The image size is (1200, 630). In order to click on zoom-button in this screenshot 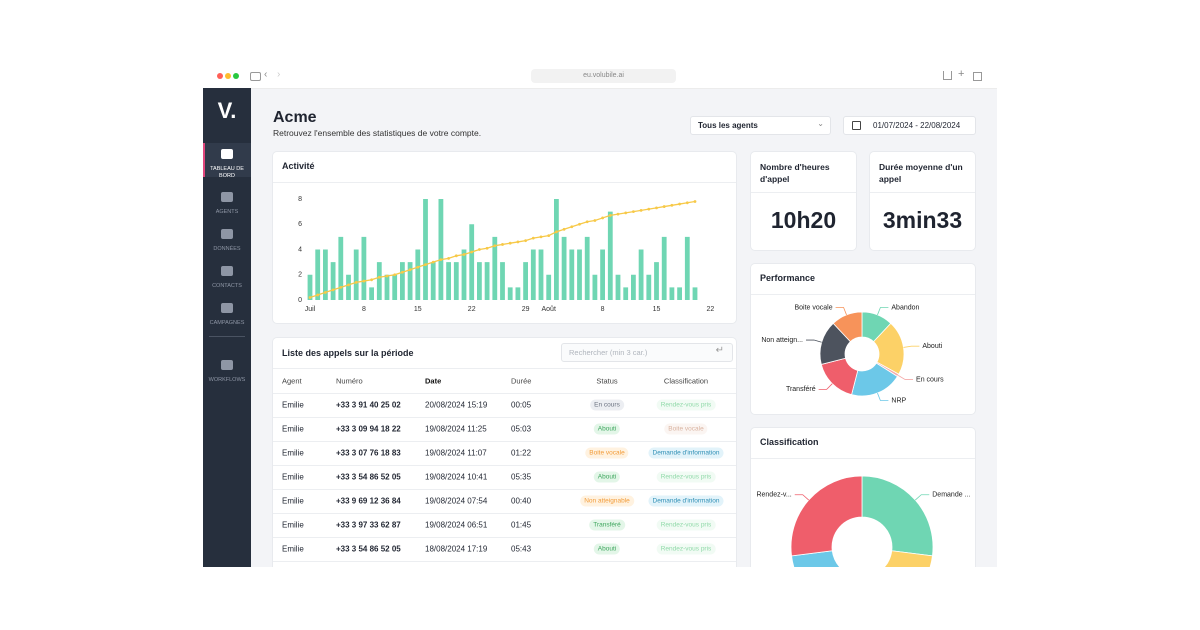, I will do `click(236, 76)`.